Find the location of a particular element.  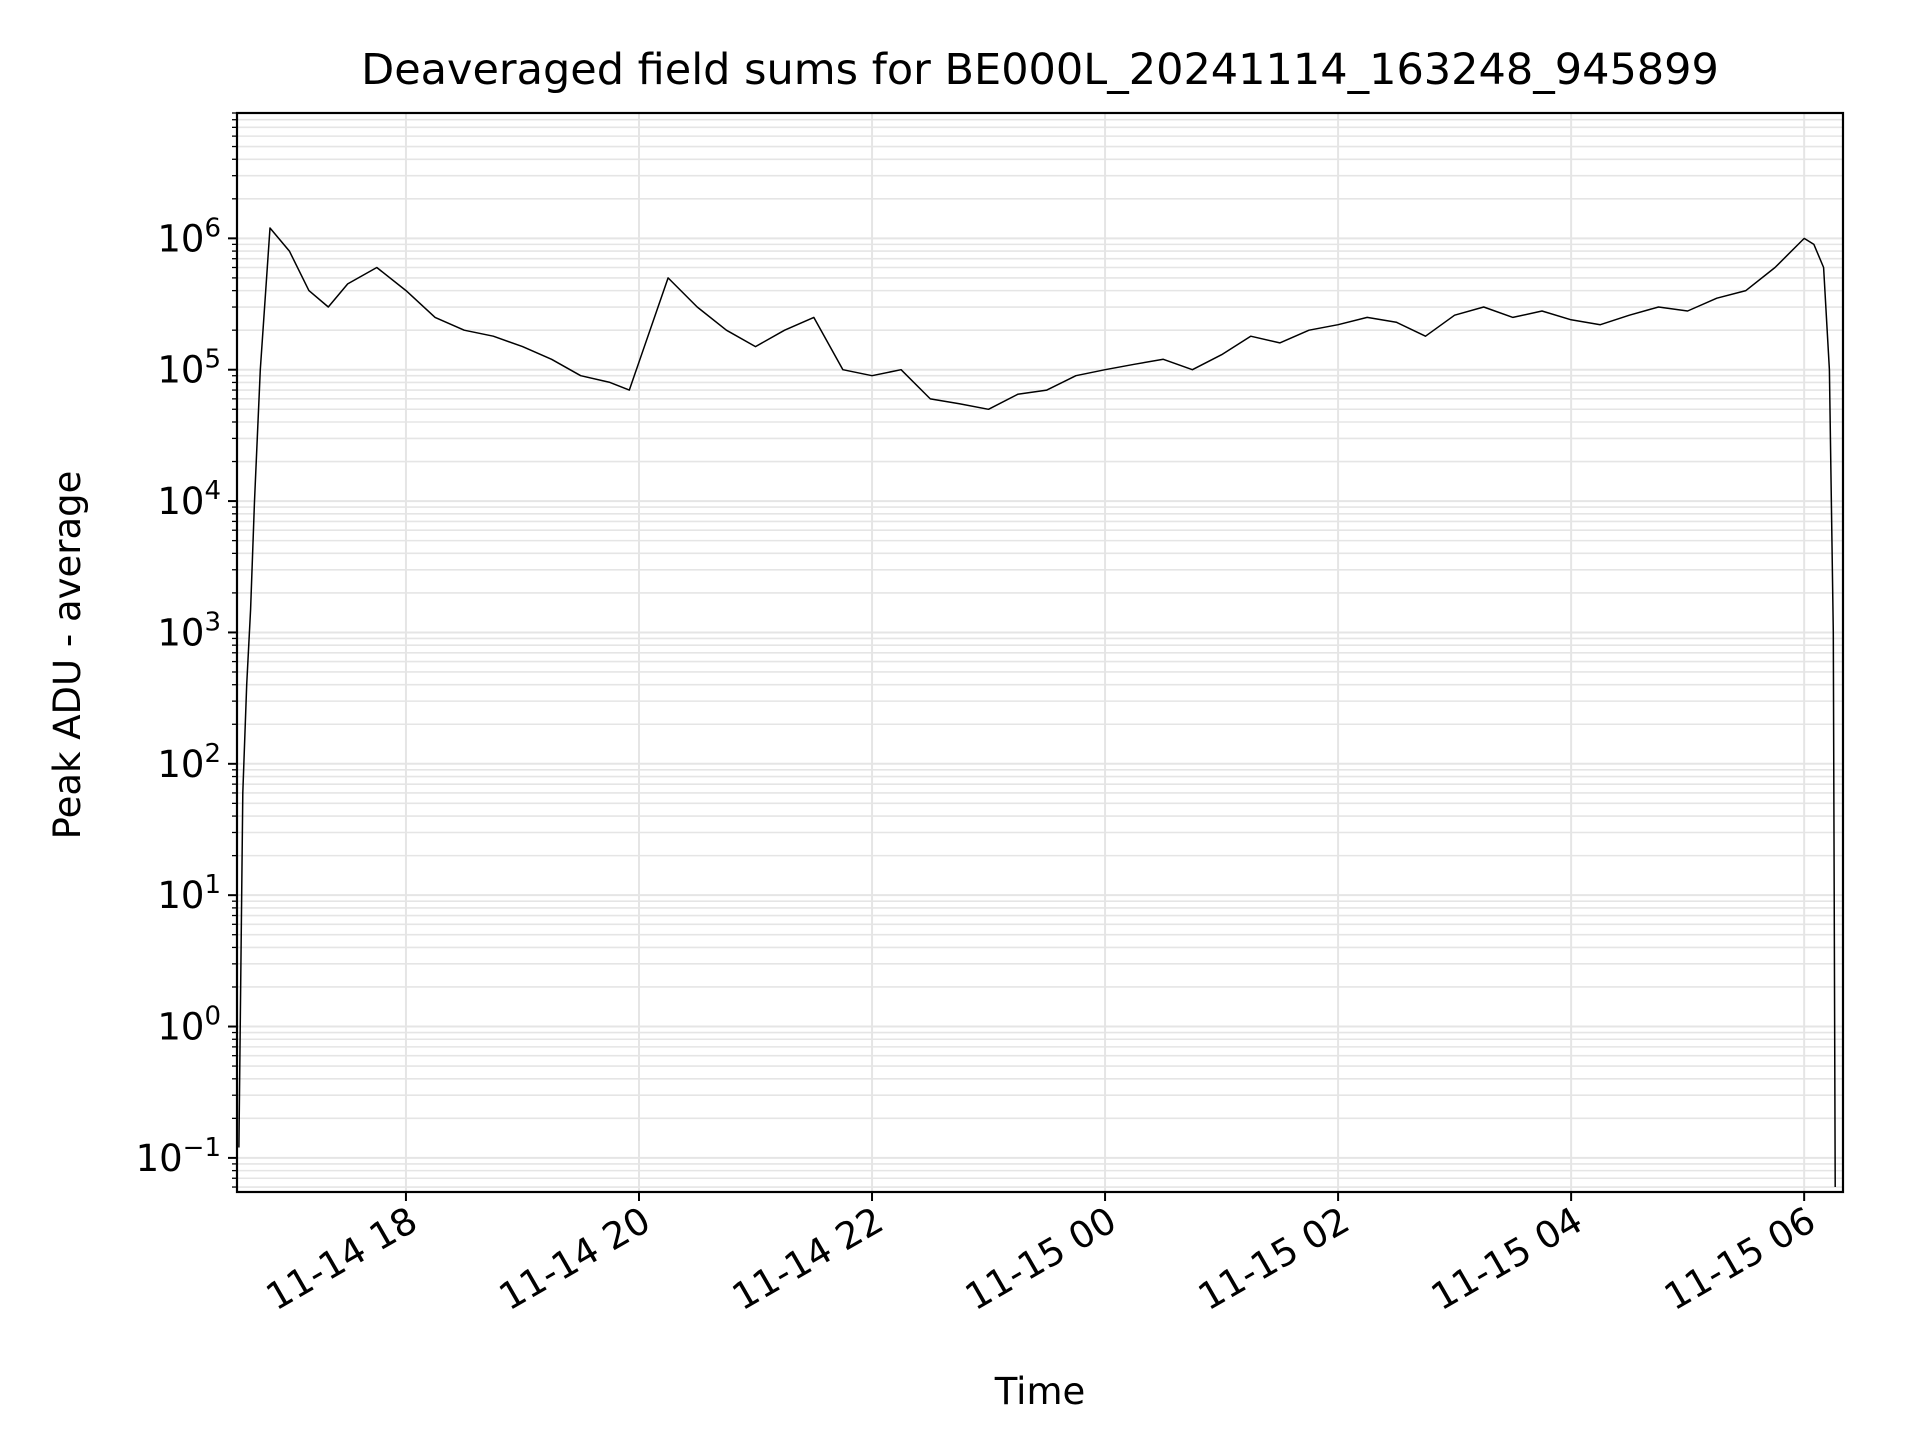

x-tick-label: 11-15 04 is located at coordinates (1507, 1259).